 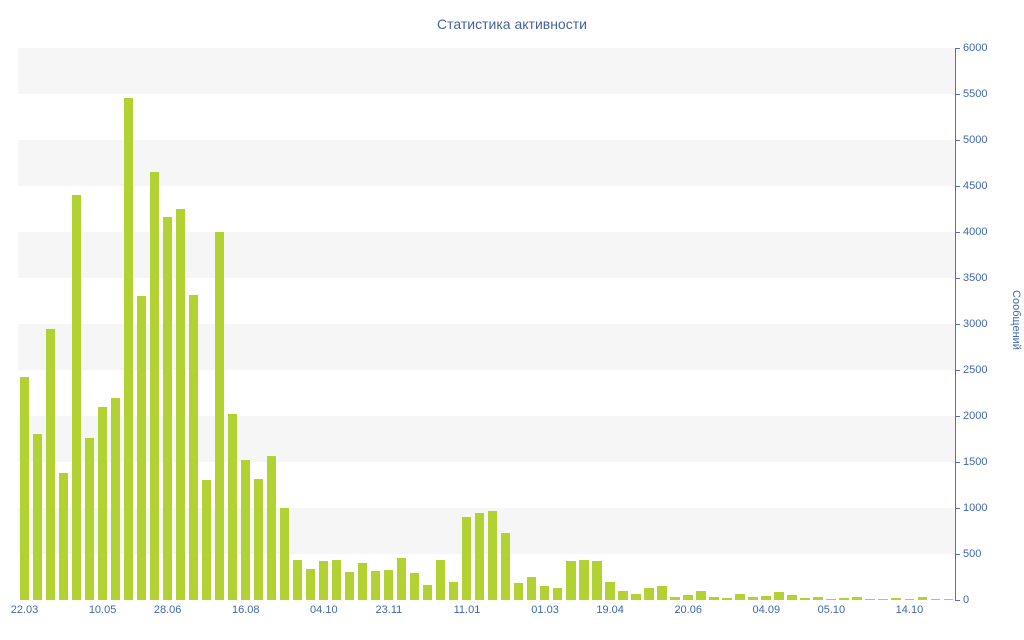 What do you see at coordinates (955, 324) in the screenshot?
I see `y-axis-line` at bounding box center [955, 324].